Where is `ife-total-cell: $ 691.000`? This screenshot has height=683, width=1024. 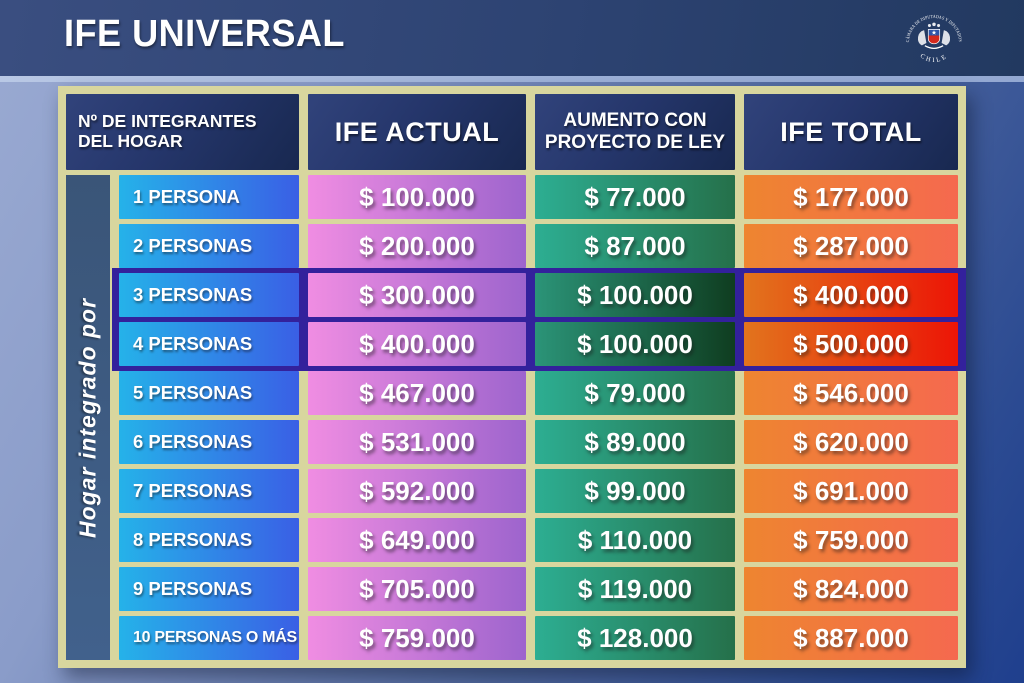 ife-total-cell: $ 691.000 is located at coordinates (851, 491).